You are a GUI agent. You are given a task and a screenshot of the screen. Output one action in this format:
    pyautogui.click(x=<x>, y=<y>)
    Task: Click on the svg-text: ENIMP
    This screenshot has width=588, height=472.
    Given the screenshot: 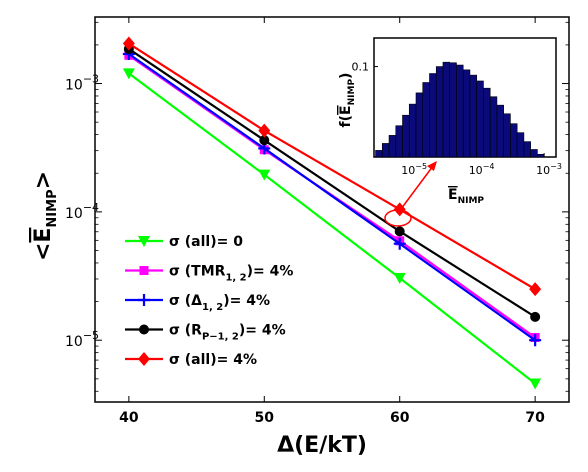 What is the action you would take?
    pyautogui.click(x=466, y=196)
    